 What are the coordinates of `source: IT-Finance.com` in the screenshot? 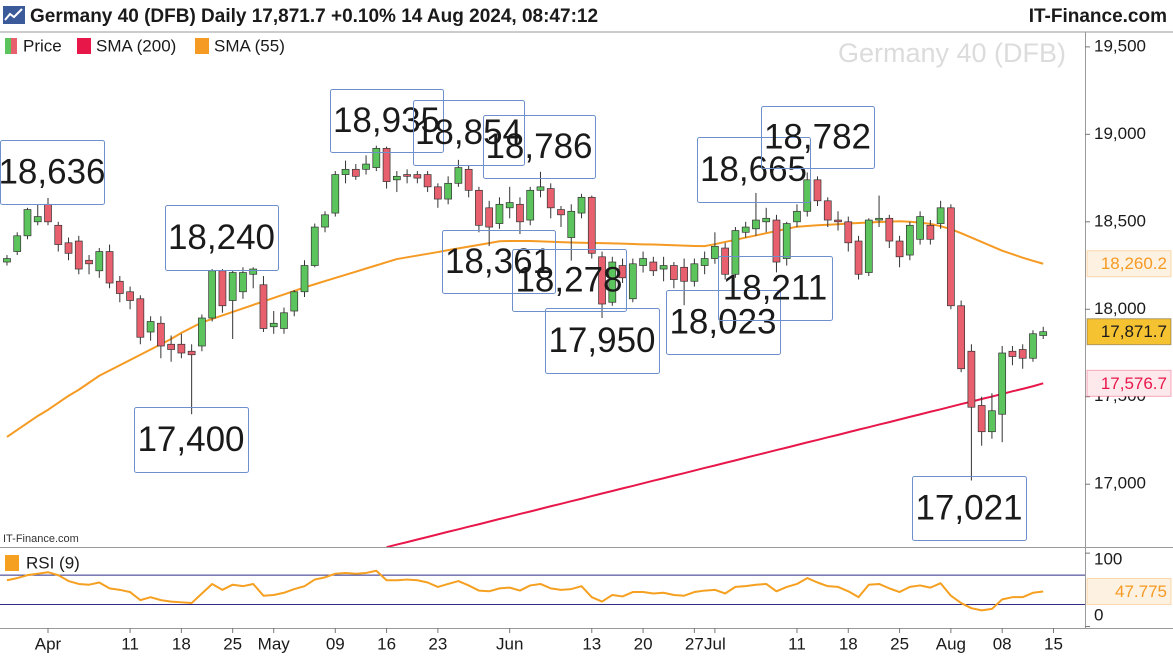 It's located at (41, 539).